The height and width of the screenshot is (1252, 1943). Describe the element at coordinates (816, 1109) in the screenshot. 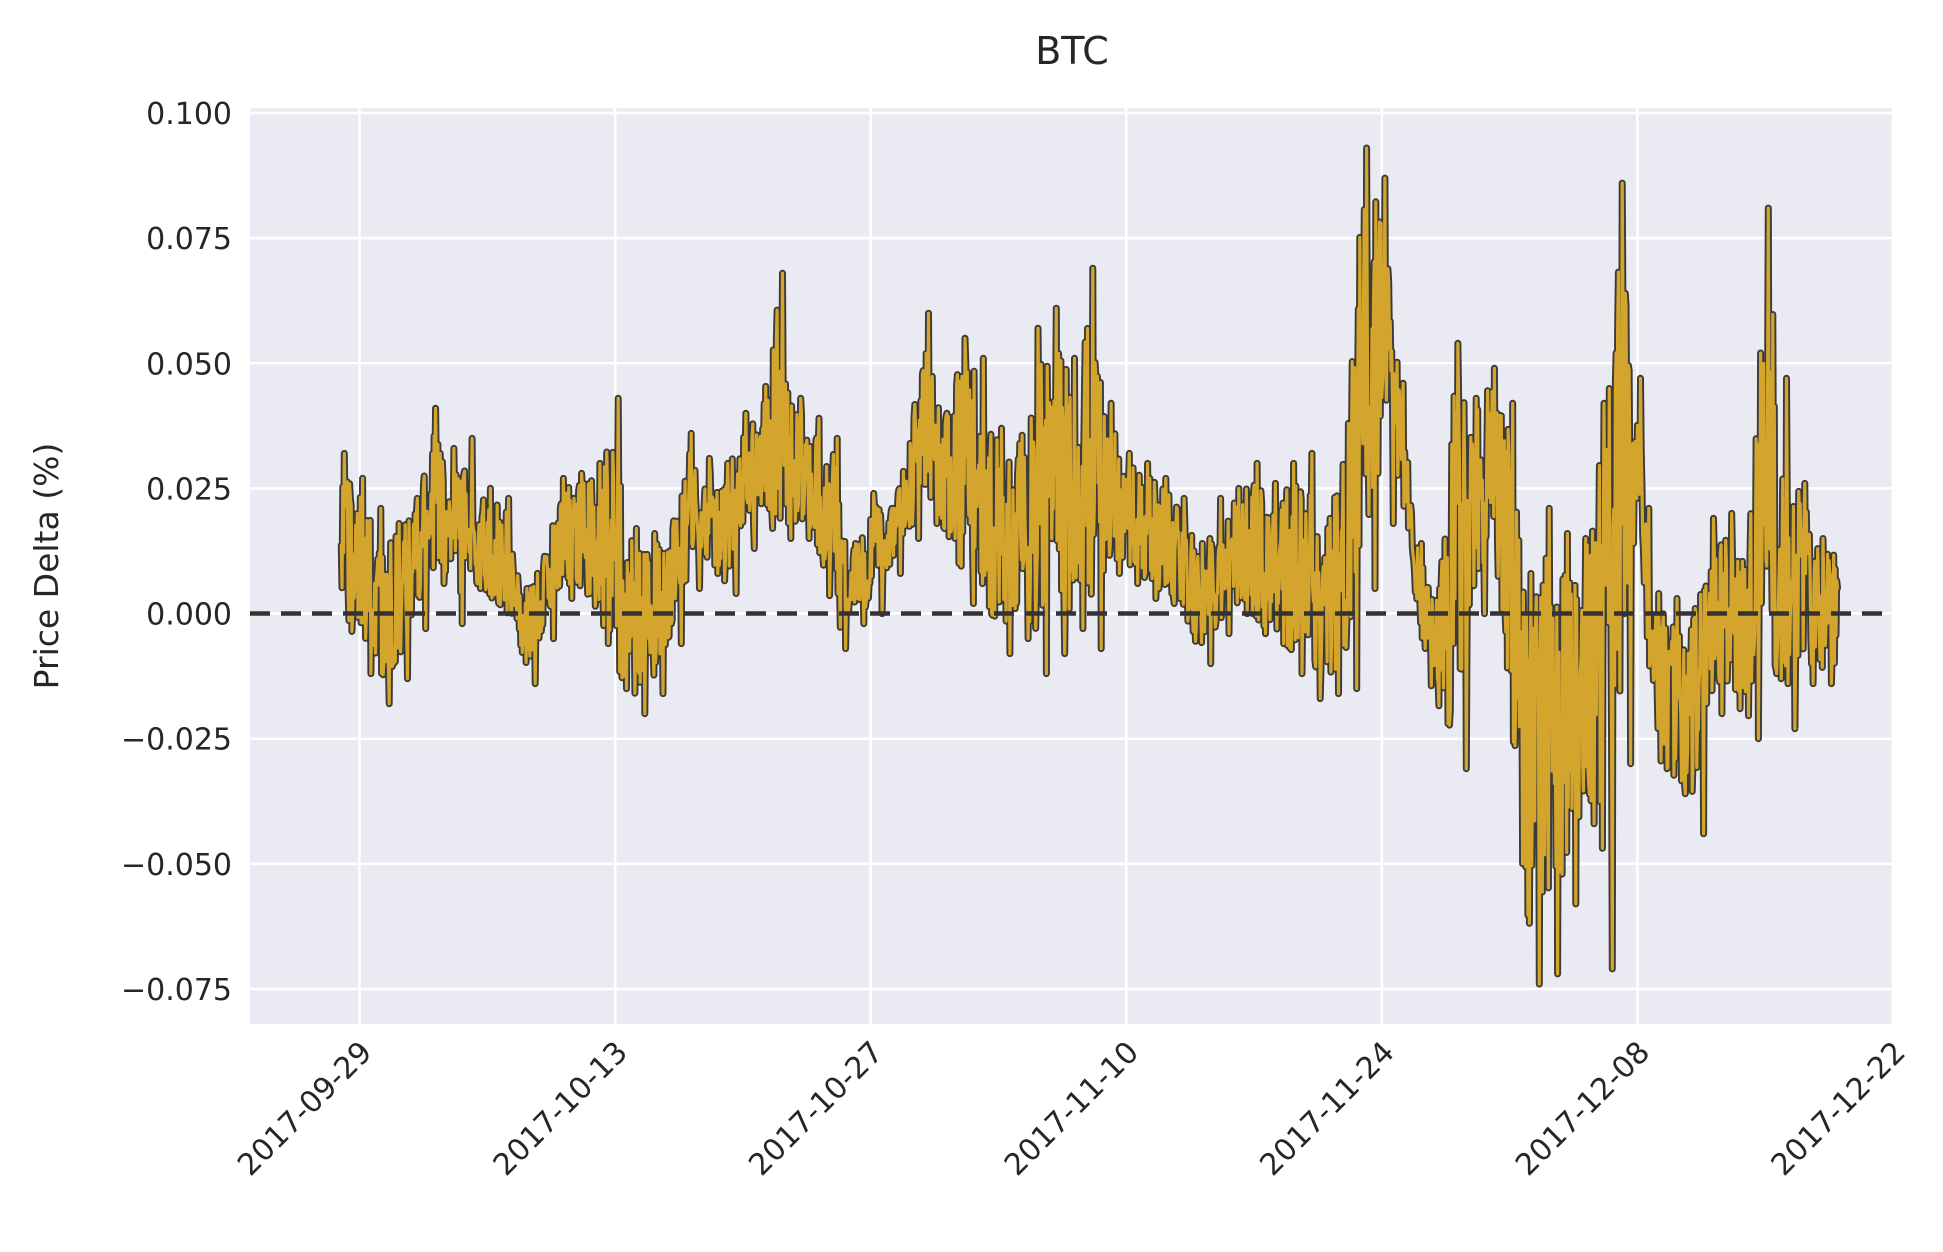

I see `x-tick-label: 2017-10-27` at that location.